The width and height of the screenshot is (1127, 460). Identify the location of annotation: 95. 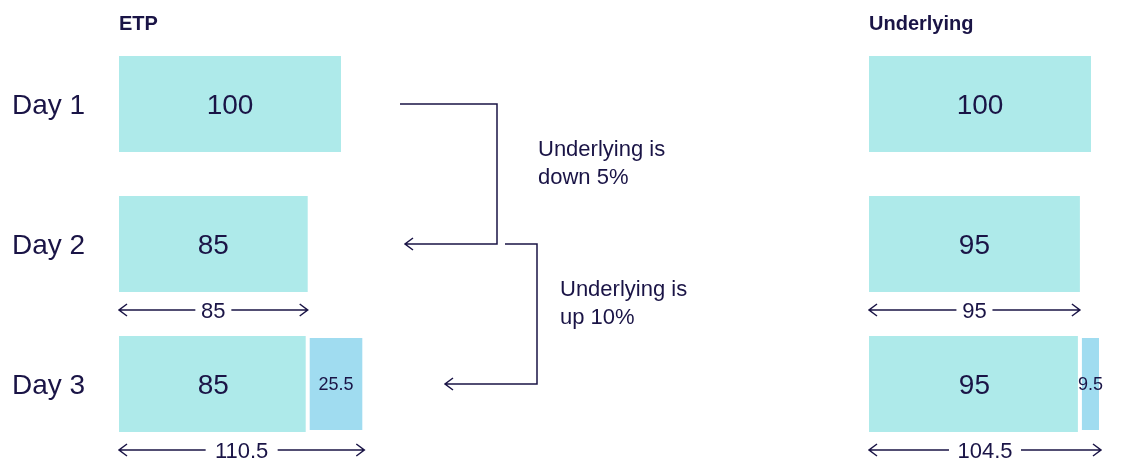
(974, 310).